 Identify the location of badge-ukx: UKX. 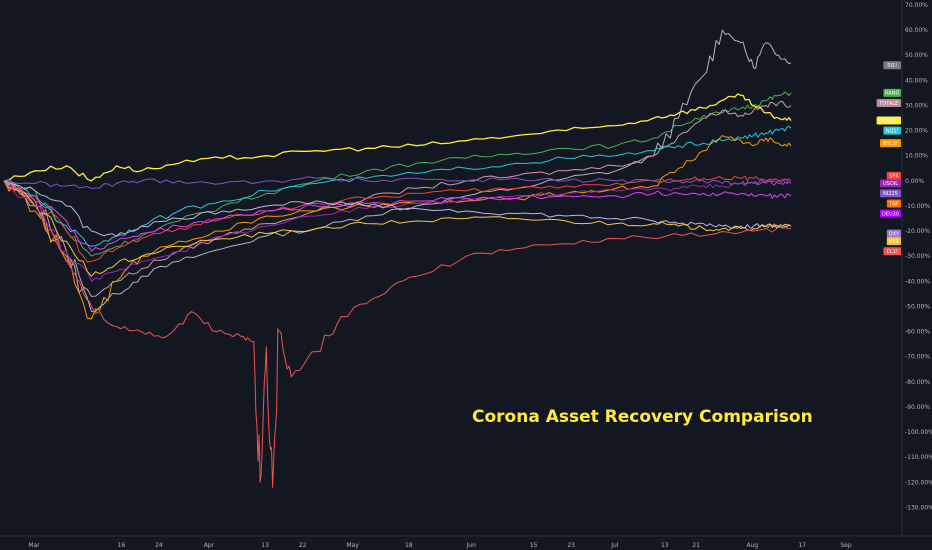
(893, 241).